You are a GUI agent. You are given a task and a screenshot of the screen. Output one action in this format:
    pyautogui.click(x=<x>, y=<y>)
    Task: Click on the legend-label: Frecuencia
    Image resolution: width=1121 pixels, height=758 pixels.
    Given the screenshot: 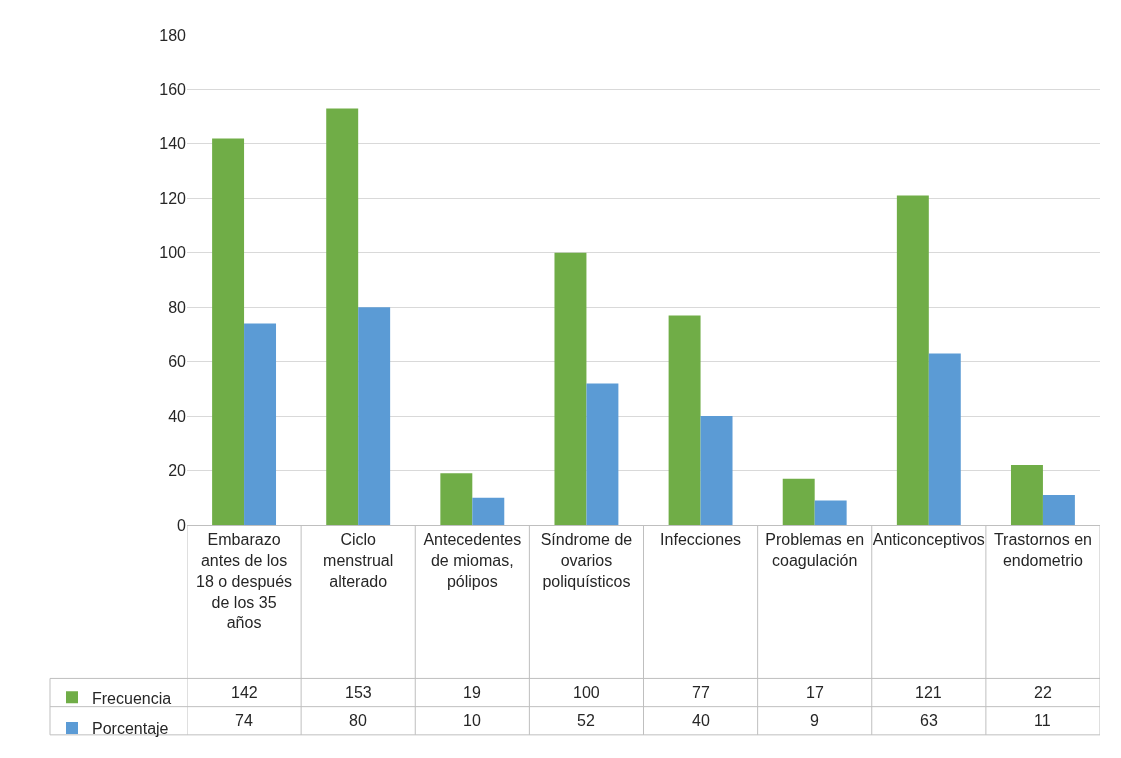 What is the action you would take?
    pyautogui.click(x=132, y=698)
    